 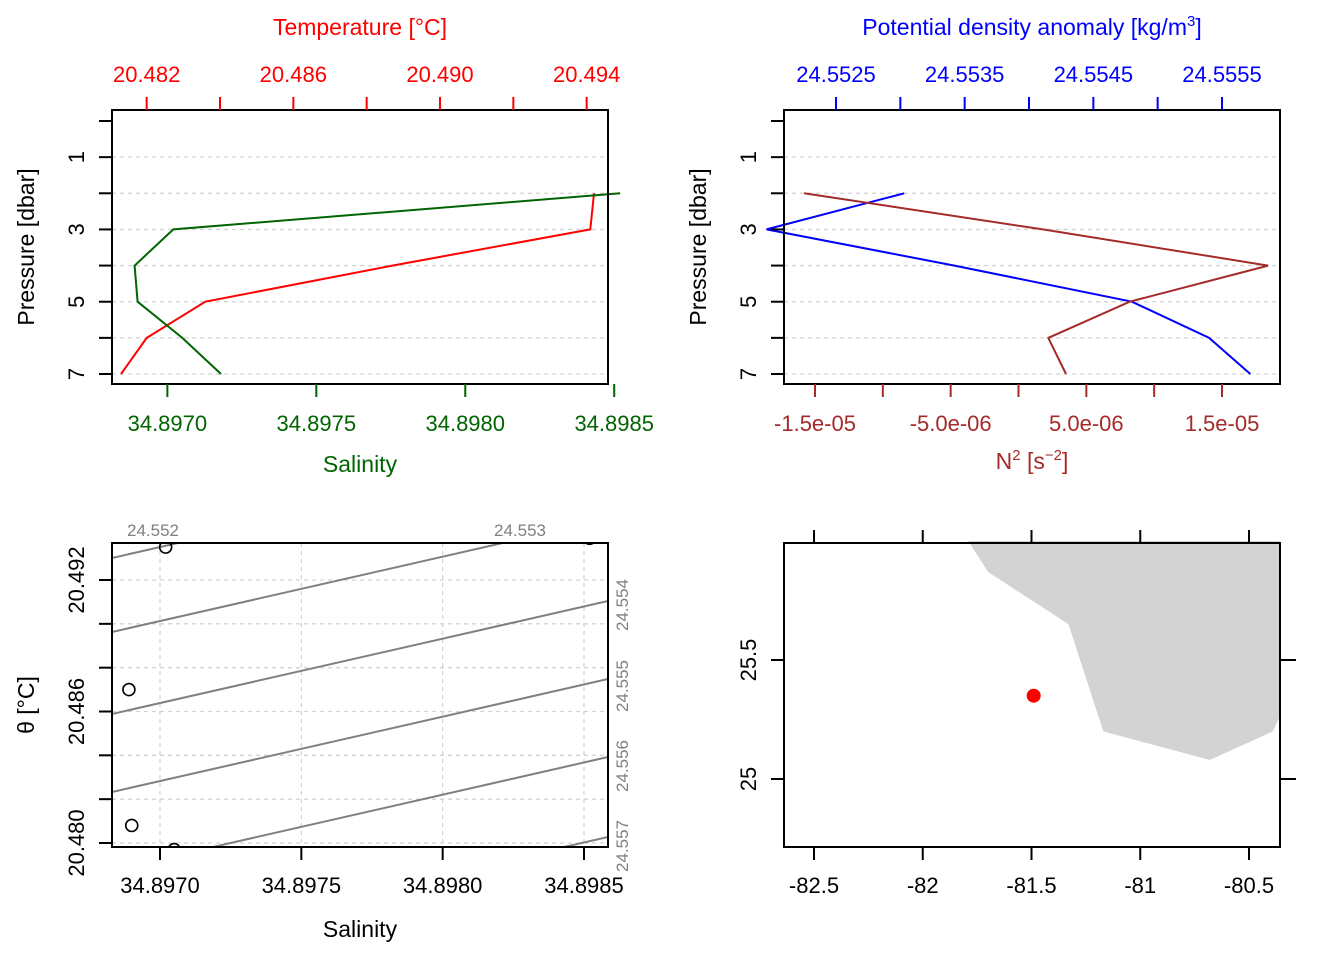 I want to click on theta-tick-label: 20.486, so click(x=76, y=711).